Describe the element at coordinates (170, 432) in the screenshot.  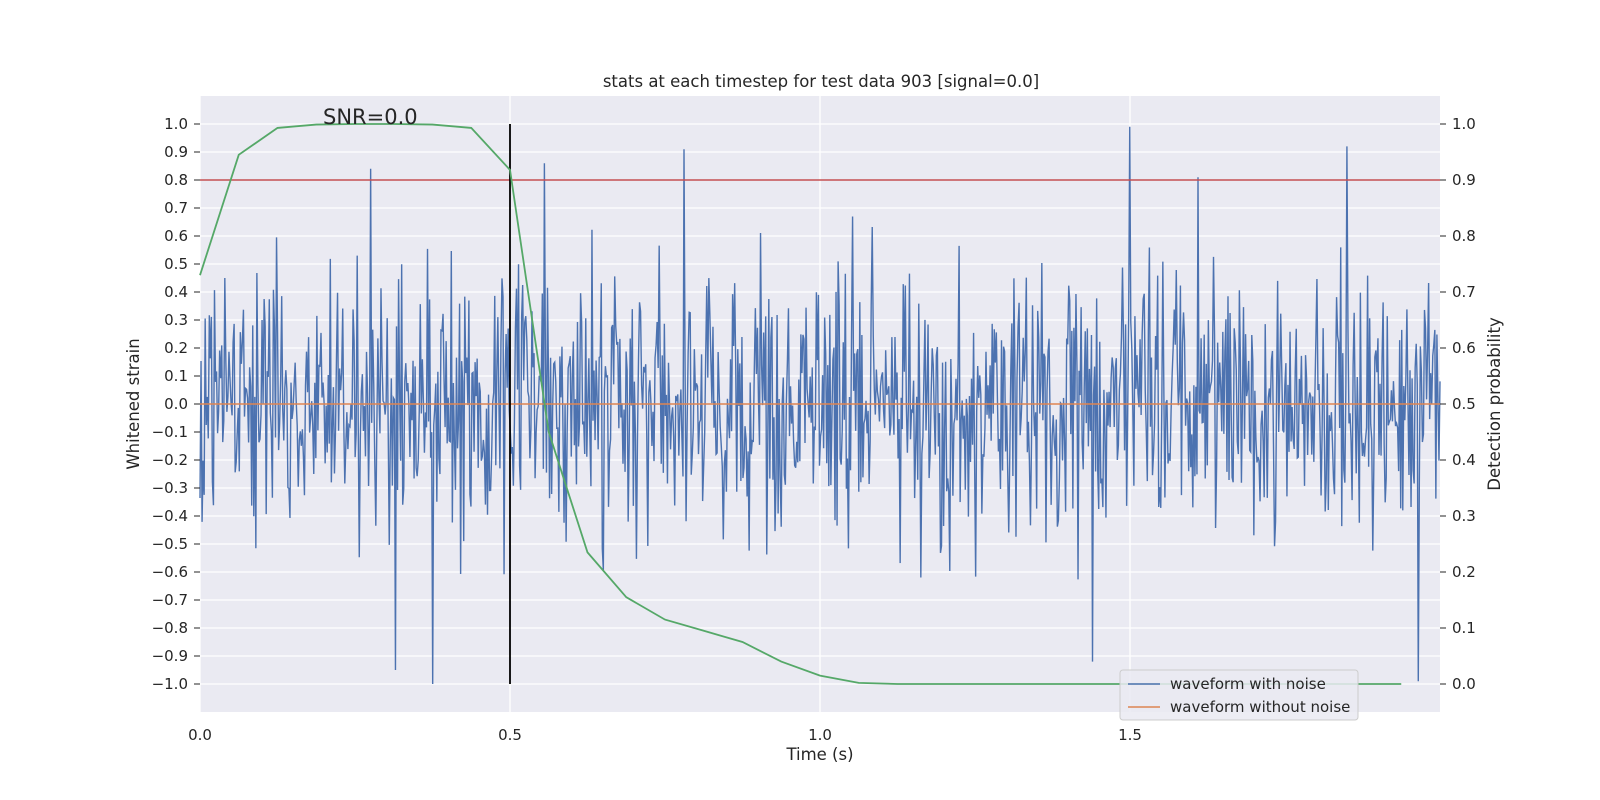
I see `y-tick-label: −0.1` at that location.